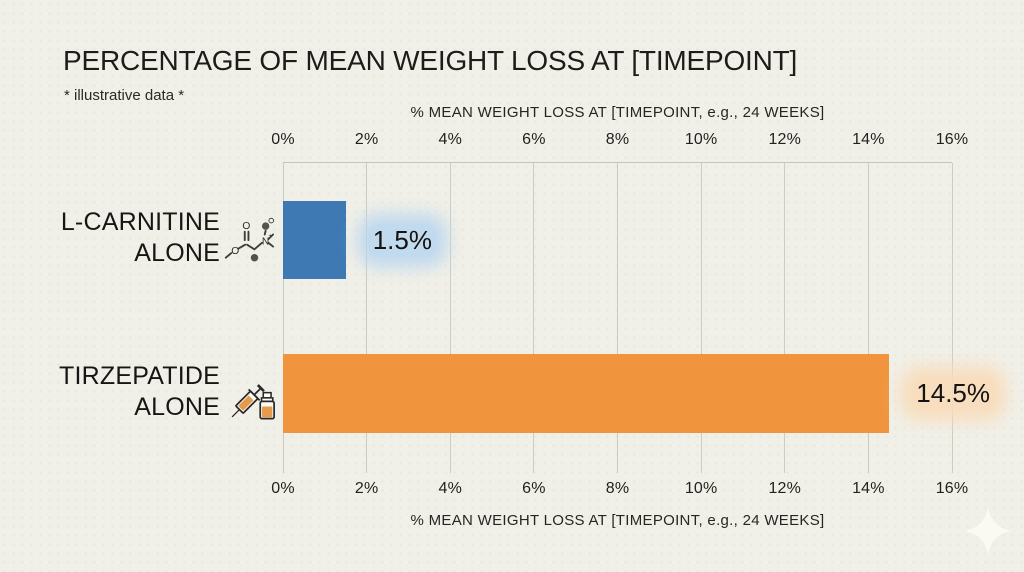  I want to click on molecule-icon: O O N +, so click(248, 241).